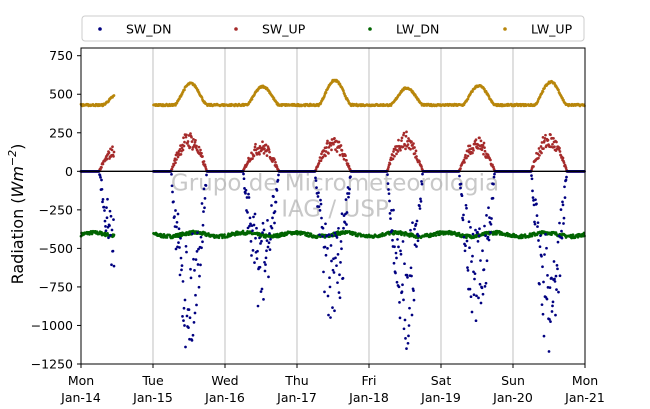 The image size is (650, 409). I want to click on x-tick-date: Jan-17, so click(296, 397).